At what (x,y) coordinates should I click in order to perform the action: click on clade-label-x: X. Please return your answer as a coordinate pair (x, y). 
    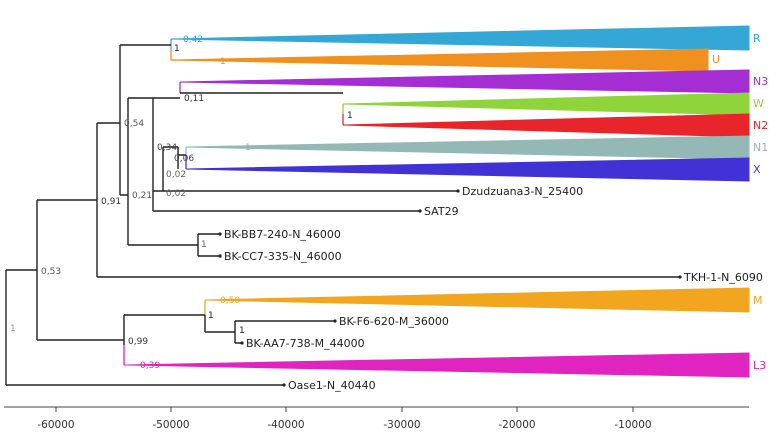
    Looking at the image, I should click on (757, 169).